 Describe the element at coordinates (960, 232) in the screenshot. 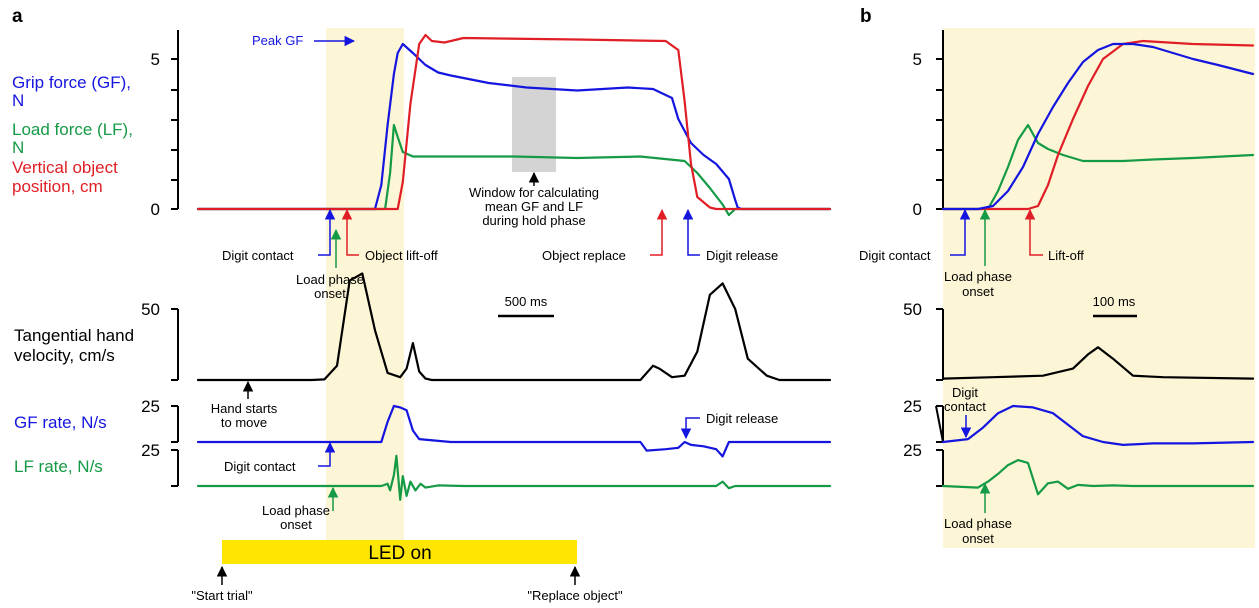

I see `digit-contact-leader-b` at that location.